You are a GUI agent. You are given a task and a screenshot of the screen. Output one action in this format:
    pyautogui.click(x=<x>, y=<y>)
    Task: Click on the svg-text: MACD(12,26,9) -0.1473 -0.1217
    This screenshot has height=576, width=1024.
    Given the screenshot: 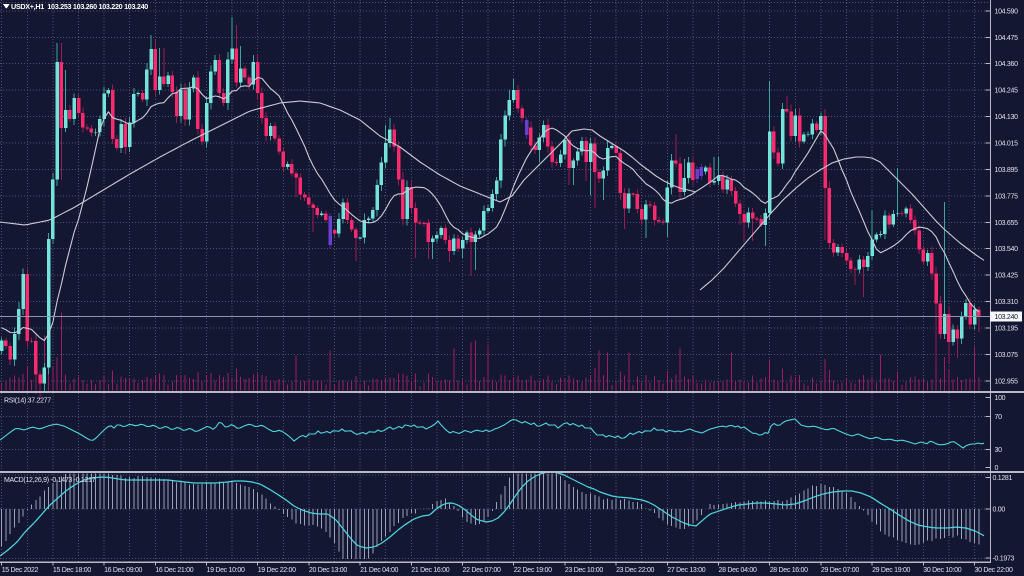 What is the action you would take?
    pyautogui.click(x=50, y=480)
    